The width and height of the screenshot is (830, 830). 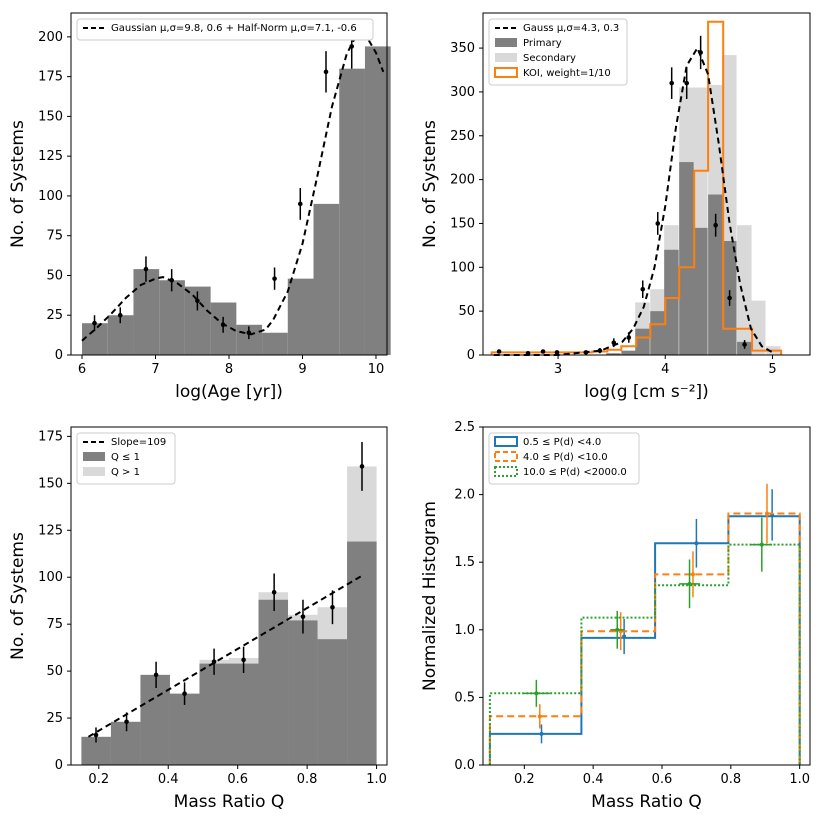 I want to click on x-axis-label: Mass Ratio Q, so click(x=646, y=802).